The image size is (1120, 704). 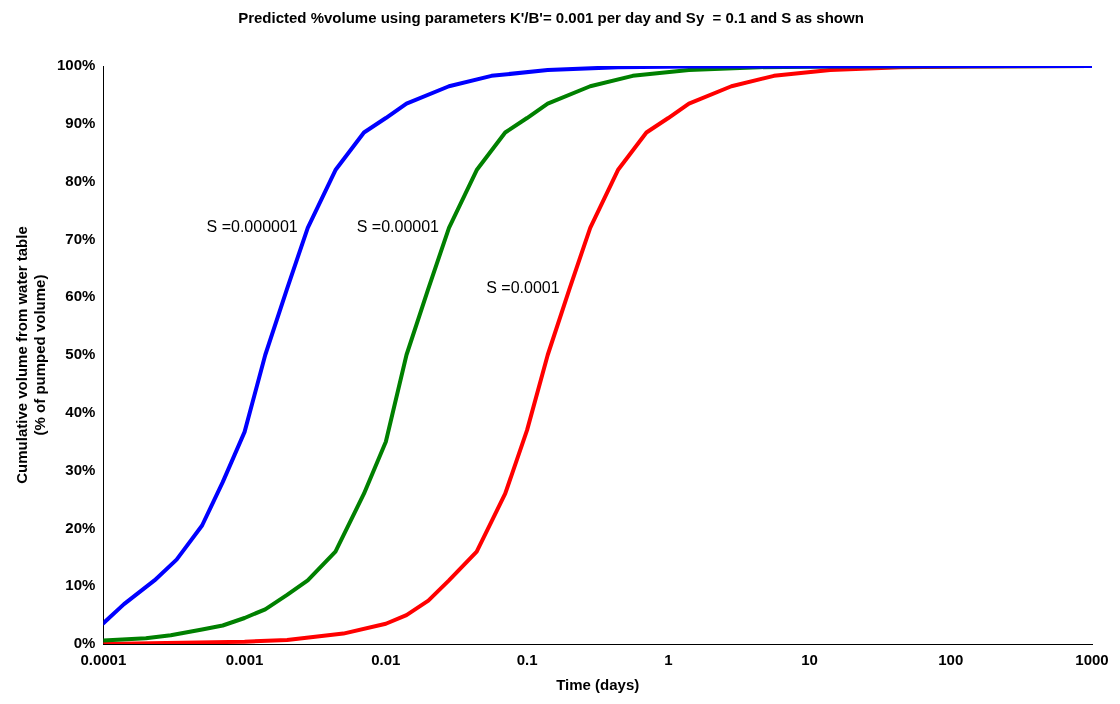 I want to click on x-tick-label: 1, so click(x=668, y=660).